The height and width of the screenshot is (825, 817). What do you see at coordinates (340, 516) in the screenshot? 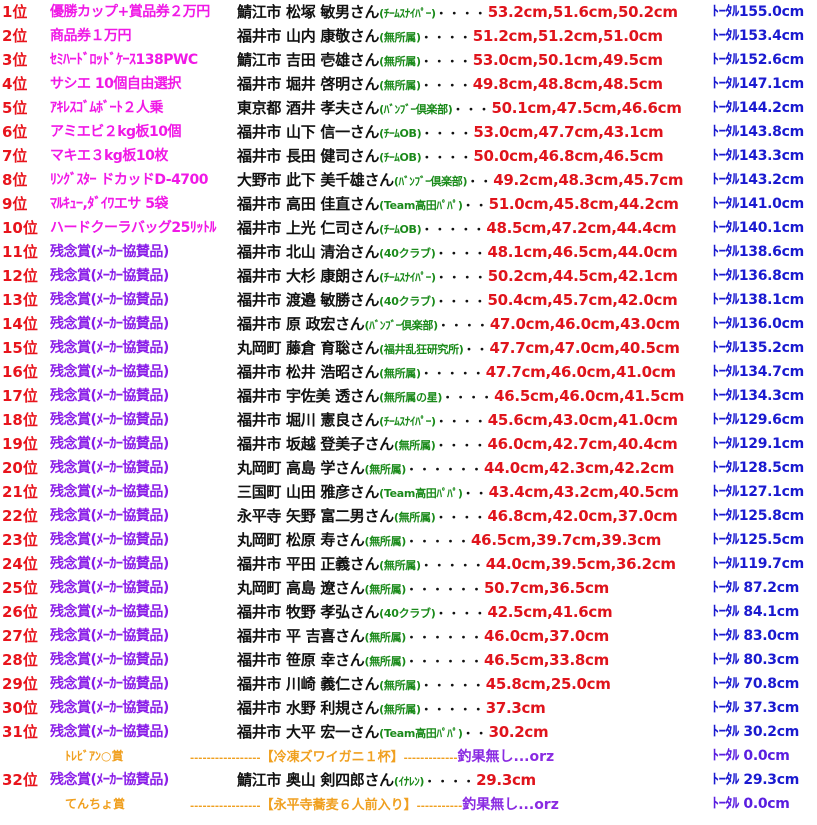
I see `participant-name: 矢野 富二男さん` at bounding box center [340, 516].